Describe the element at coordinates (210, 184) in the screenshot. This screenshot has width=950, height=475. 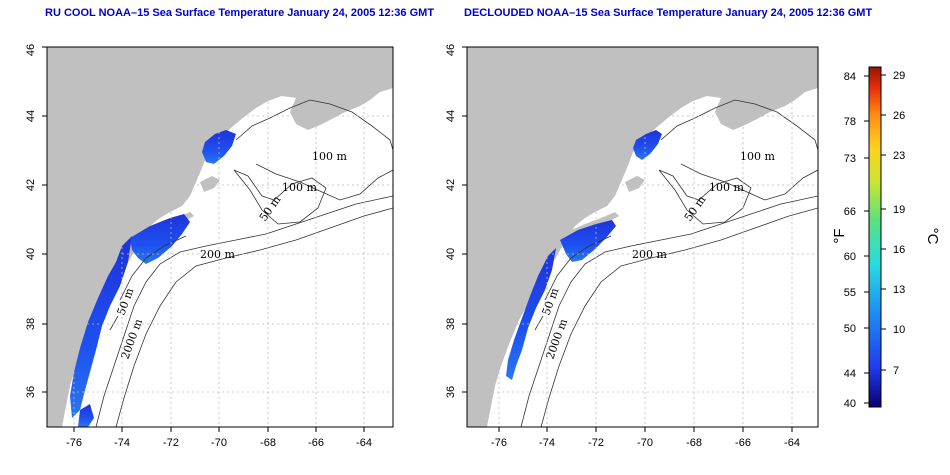
I see `left-cape-cod` at that location.